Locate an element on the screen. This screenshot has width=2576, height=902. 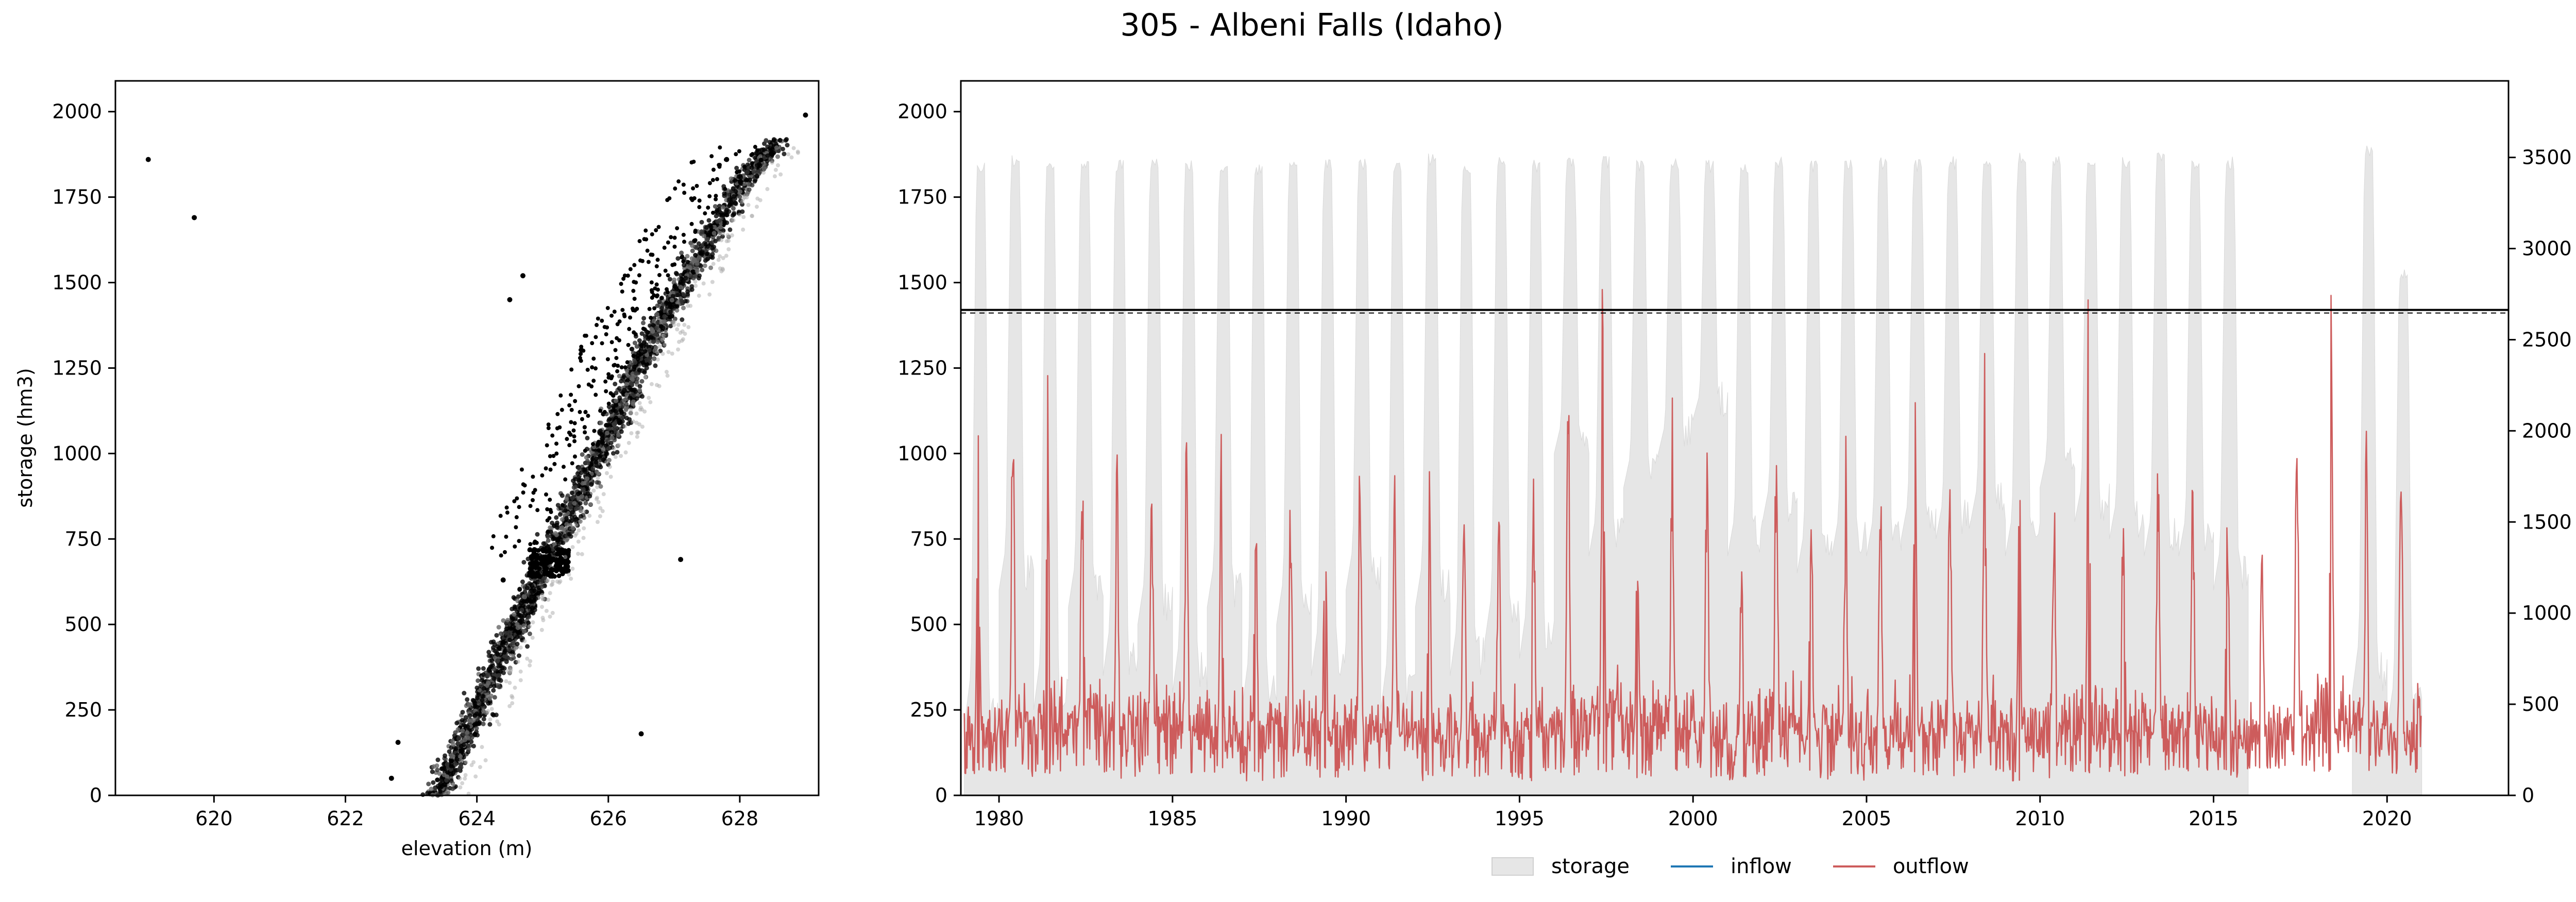
legend-label-inflow: inflow is located at coordinates (1761, 866).